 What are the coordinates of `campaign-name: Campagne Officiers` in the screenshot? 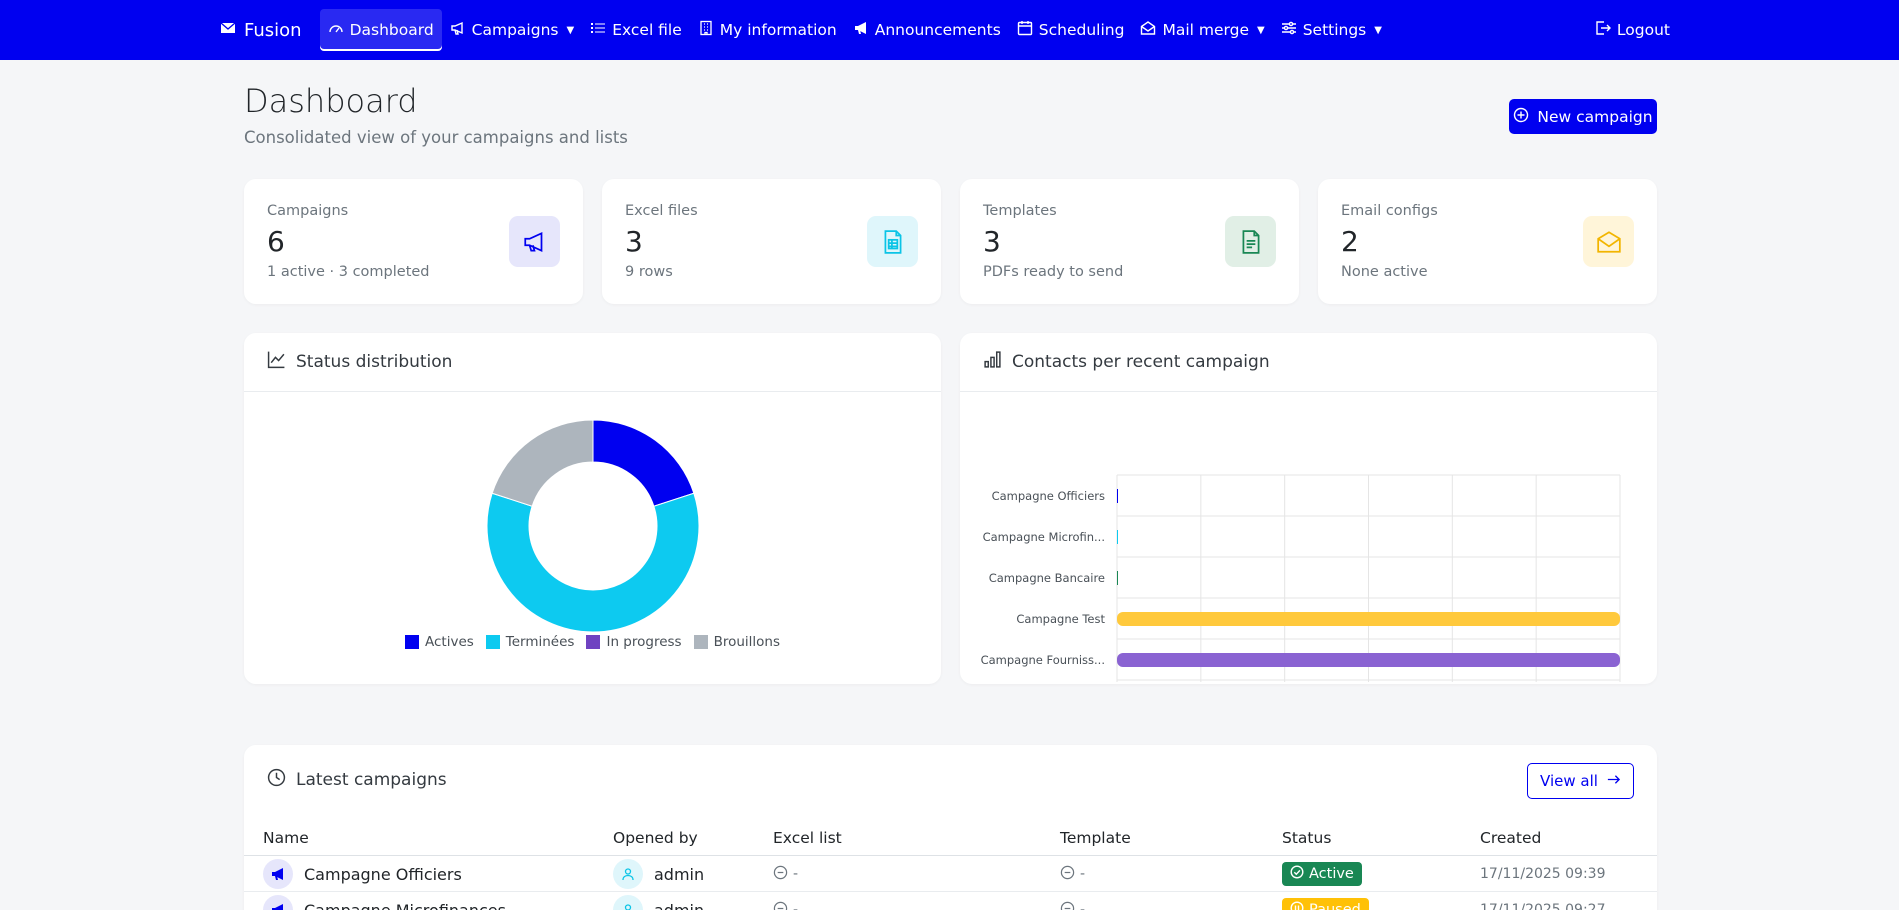 It's located at (383, 874).